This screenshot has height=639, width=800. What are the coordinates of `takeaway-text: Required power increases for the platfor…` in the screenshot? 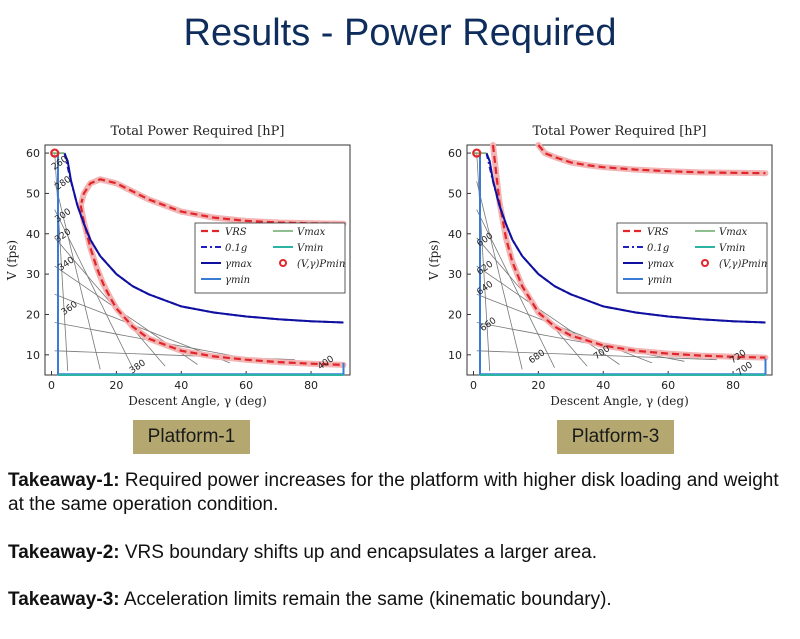 It's located at (393, 492).